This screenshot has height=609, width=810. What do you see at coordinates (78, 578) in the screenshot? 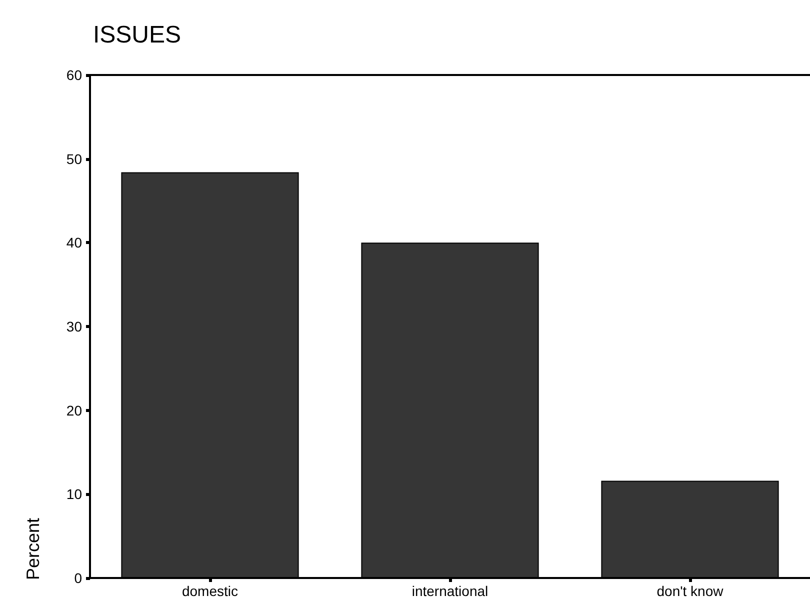
I see `y-tick-label: 0` at bounding box center [78, 578].